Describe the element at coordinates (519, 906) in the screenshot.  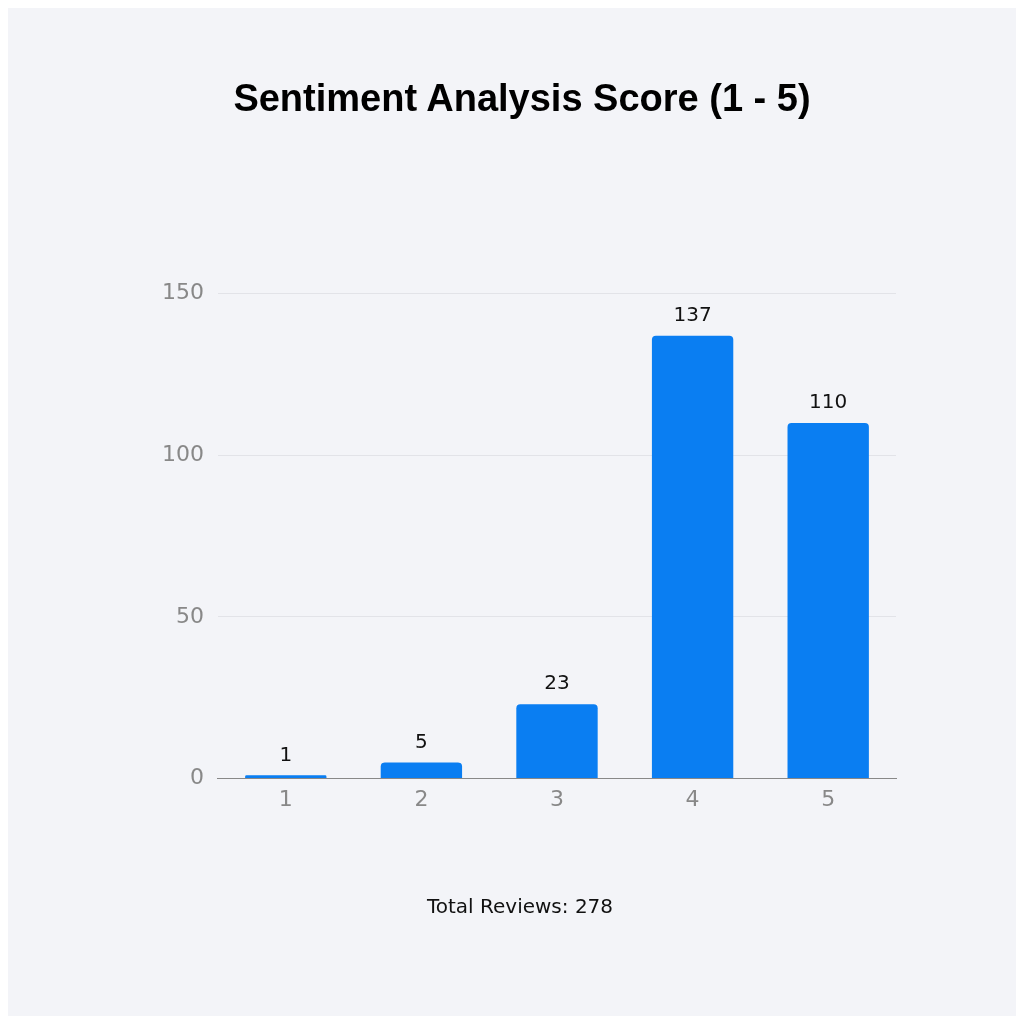
I see `text: Total Reviews: 278` at that location.